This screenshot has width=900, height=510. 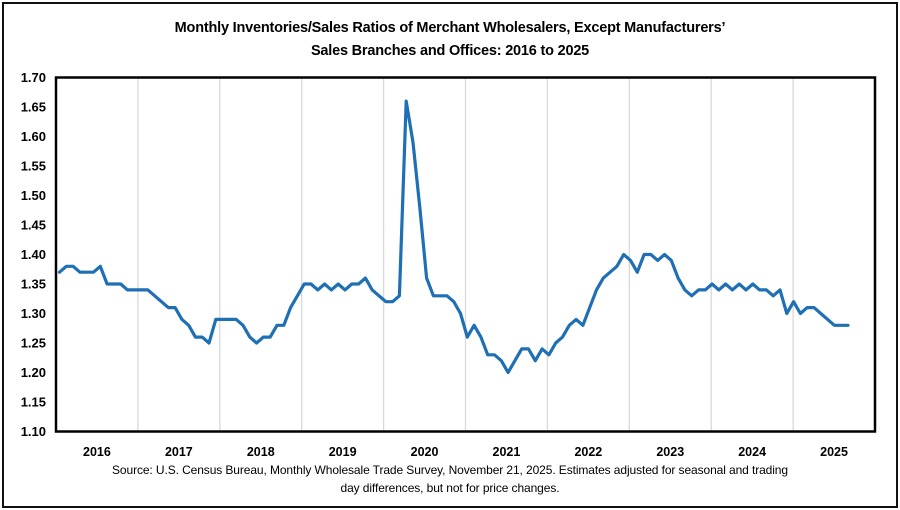 What do you see at coordinates (670, 452) in the screenshot?
I see `x-axis-year-label: 2023` at bounding box center [670, 452].